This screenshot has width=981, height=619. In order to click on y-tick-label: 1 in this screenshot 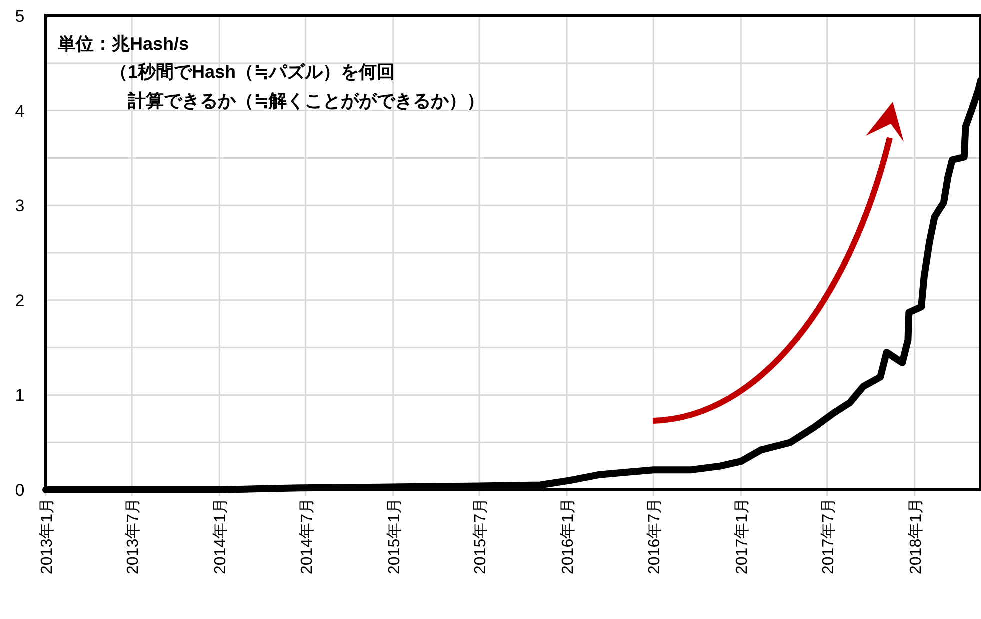, I will do `click(20, 396)`.